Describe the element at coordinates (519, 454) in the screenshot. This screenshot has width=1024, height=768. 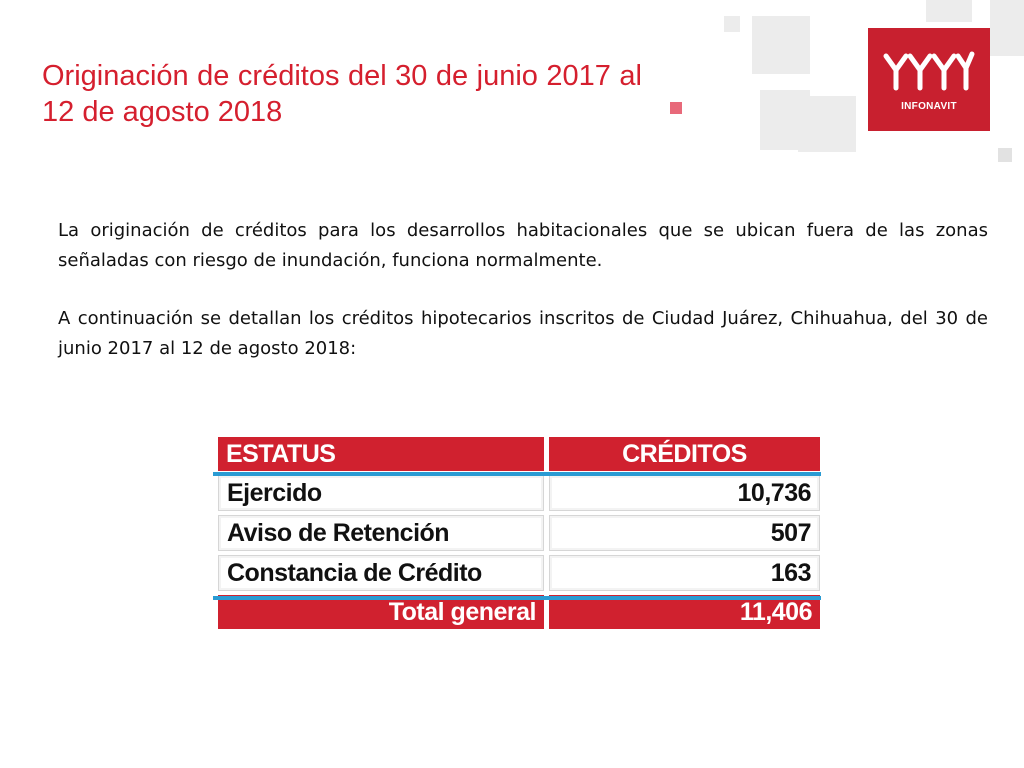
I see `table-header-row: ESTATUS CRÉDITOS` at that location.